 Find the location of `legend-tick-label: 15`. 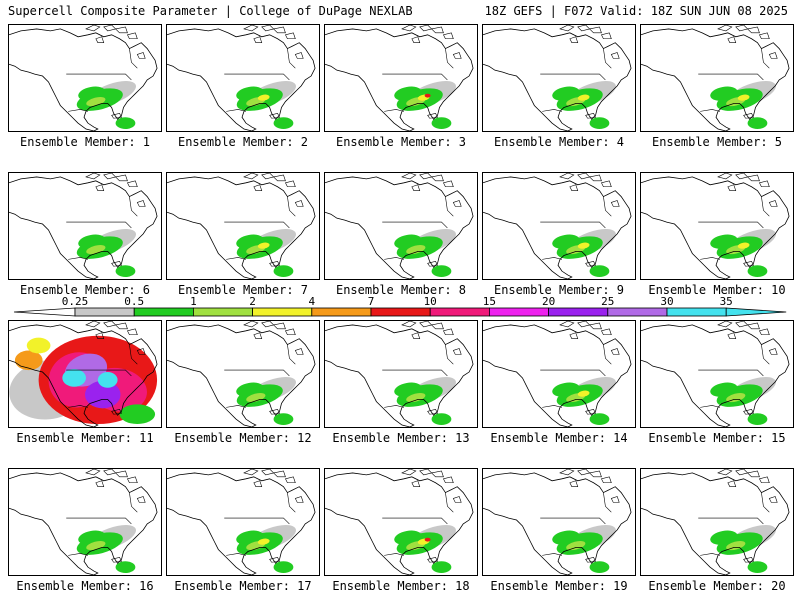

legend-tick-label: 15 is located at coordinates (489, 301).